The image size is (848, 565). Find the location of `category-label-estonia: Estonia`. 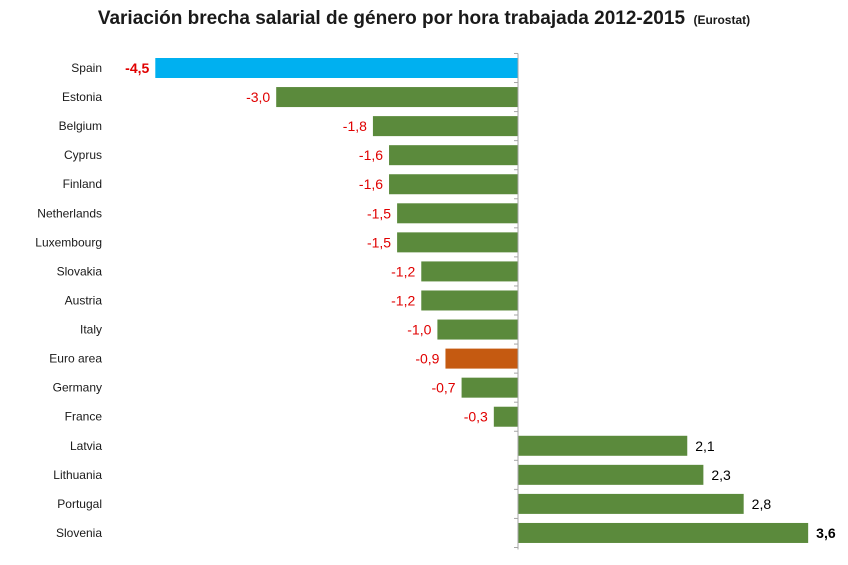

category-label-estonia: Estonia is located at coordinates (82, 97).